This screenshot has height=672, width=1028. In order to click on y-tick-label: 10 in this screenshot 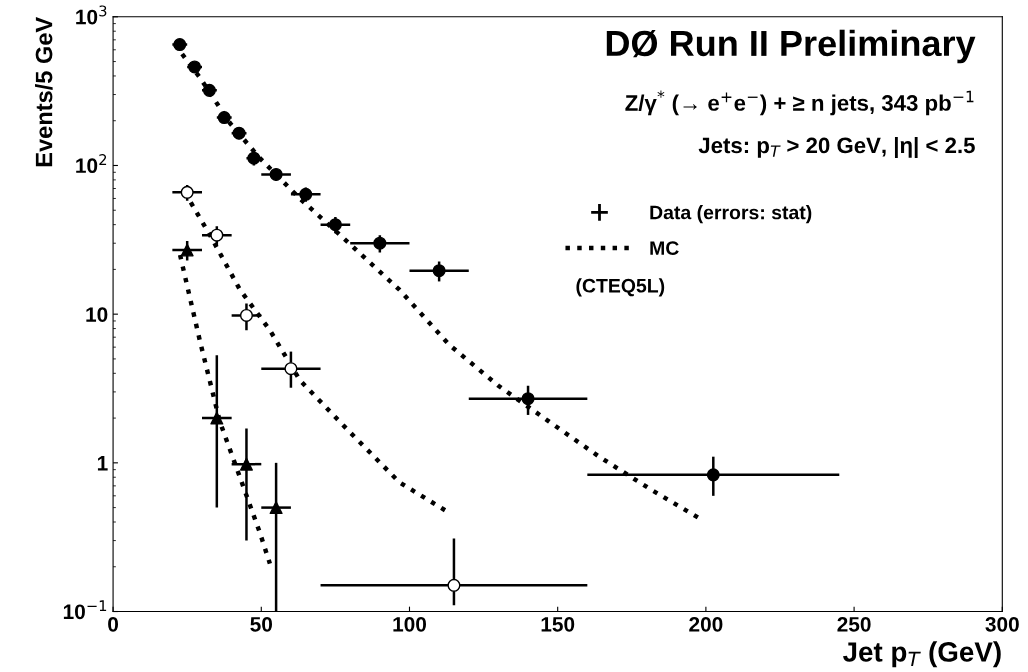, I will do `click(97, 314)`.